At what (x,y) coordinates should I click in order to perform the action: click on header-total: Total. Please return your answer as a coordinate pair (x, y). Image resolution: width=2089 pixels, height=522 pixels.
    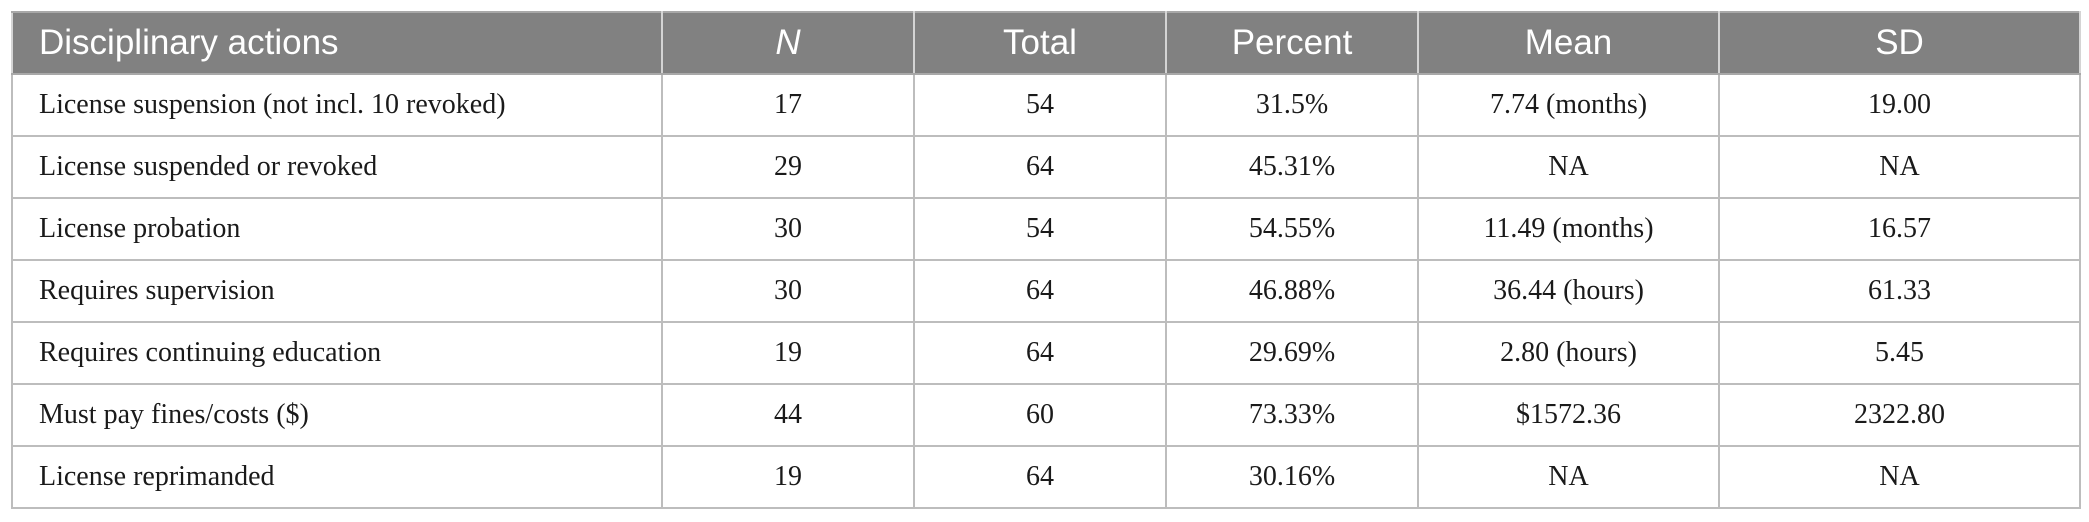
    Looking at the image, I should click on (1040, 43).